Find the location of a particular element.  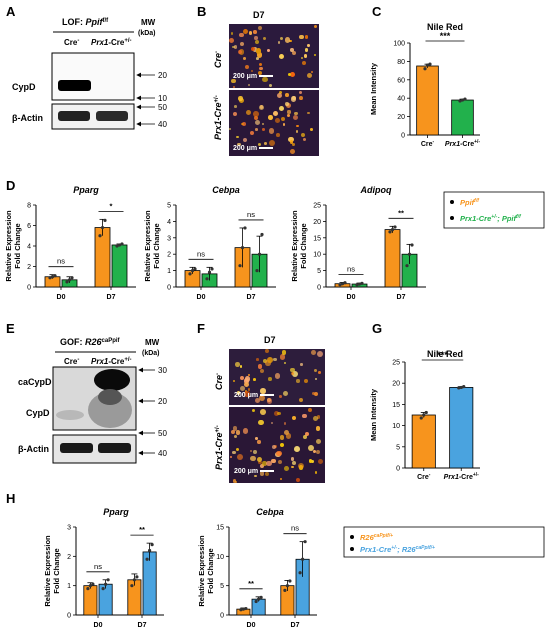

x-tick-label: D0 is located at coordinates (98, 625).